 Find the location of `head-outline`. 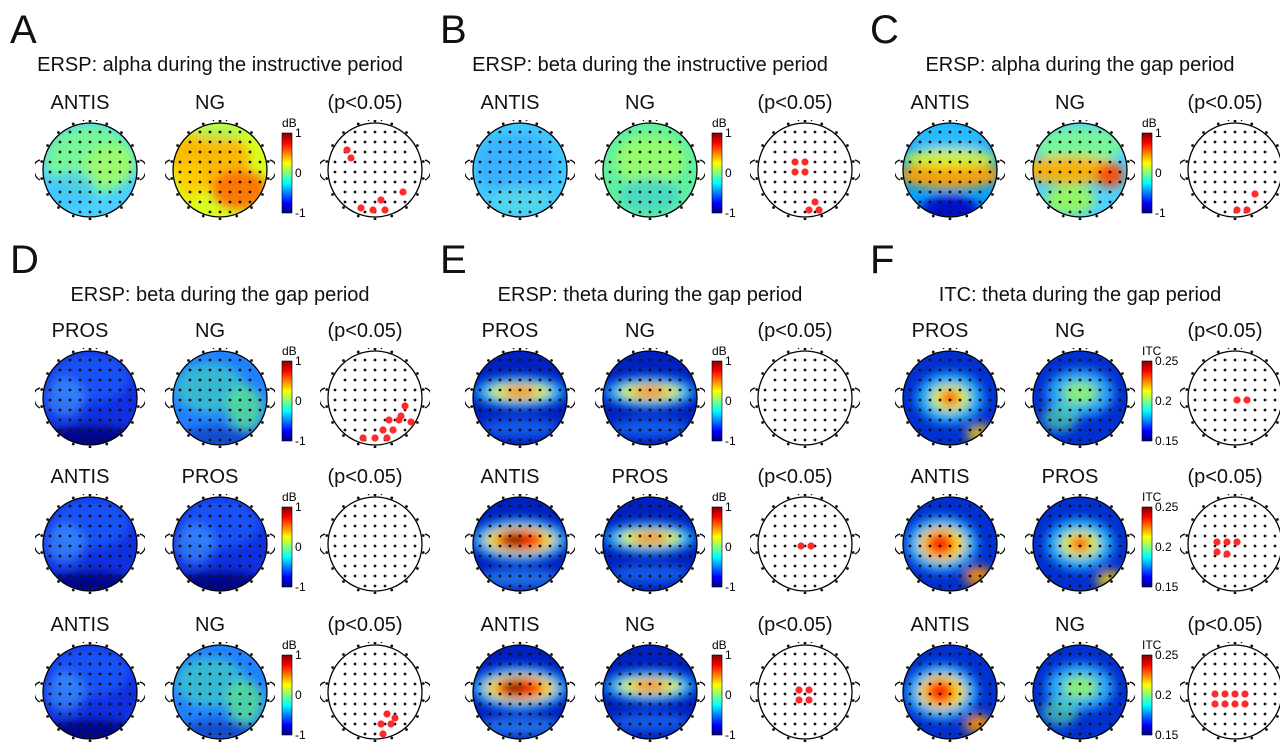

head-outline is located at coordinates (220, 170).